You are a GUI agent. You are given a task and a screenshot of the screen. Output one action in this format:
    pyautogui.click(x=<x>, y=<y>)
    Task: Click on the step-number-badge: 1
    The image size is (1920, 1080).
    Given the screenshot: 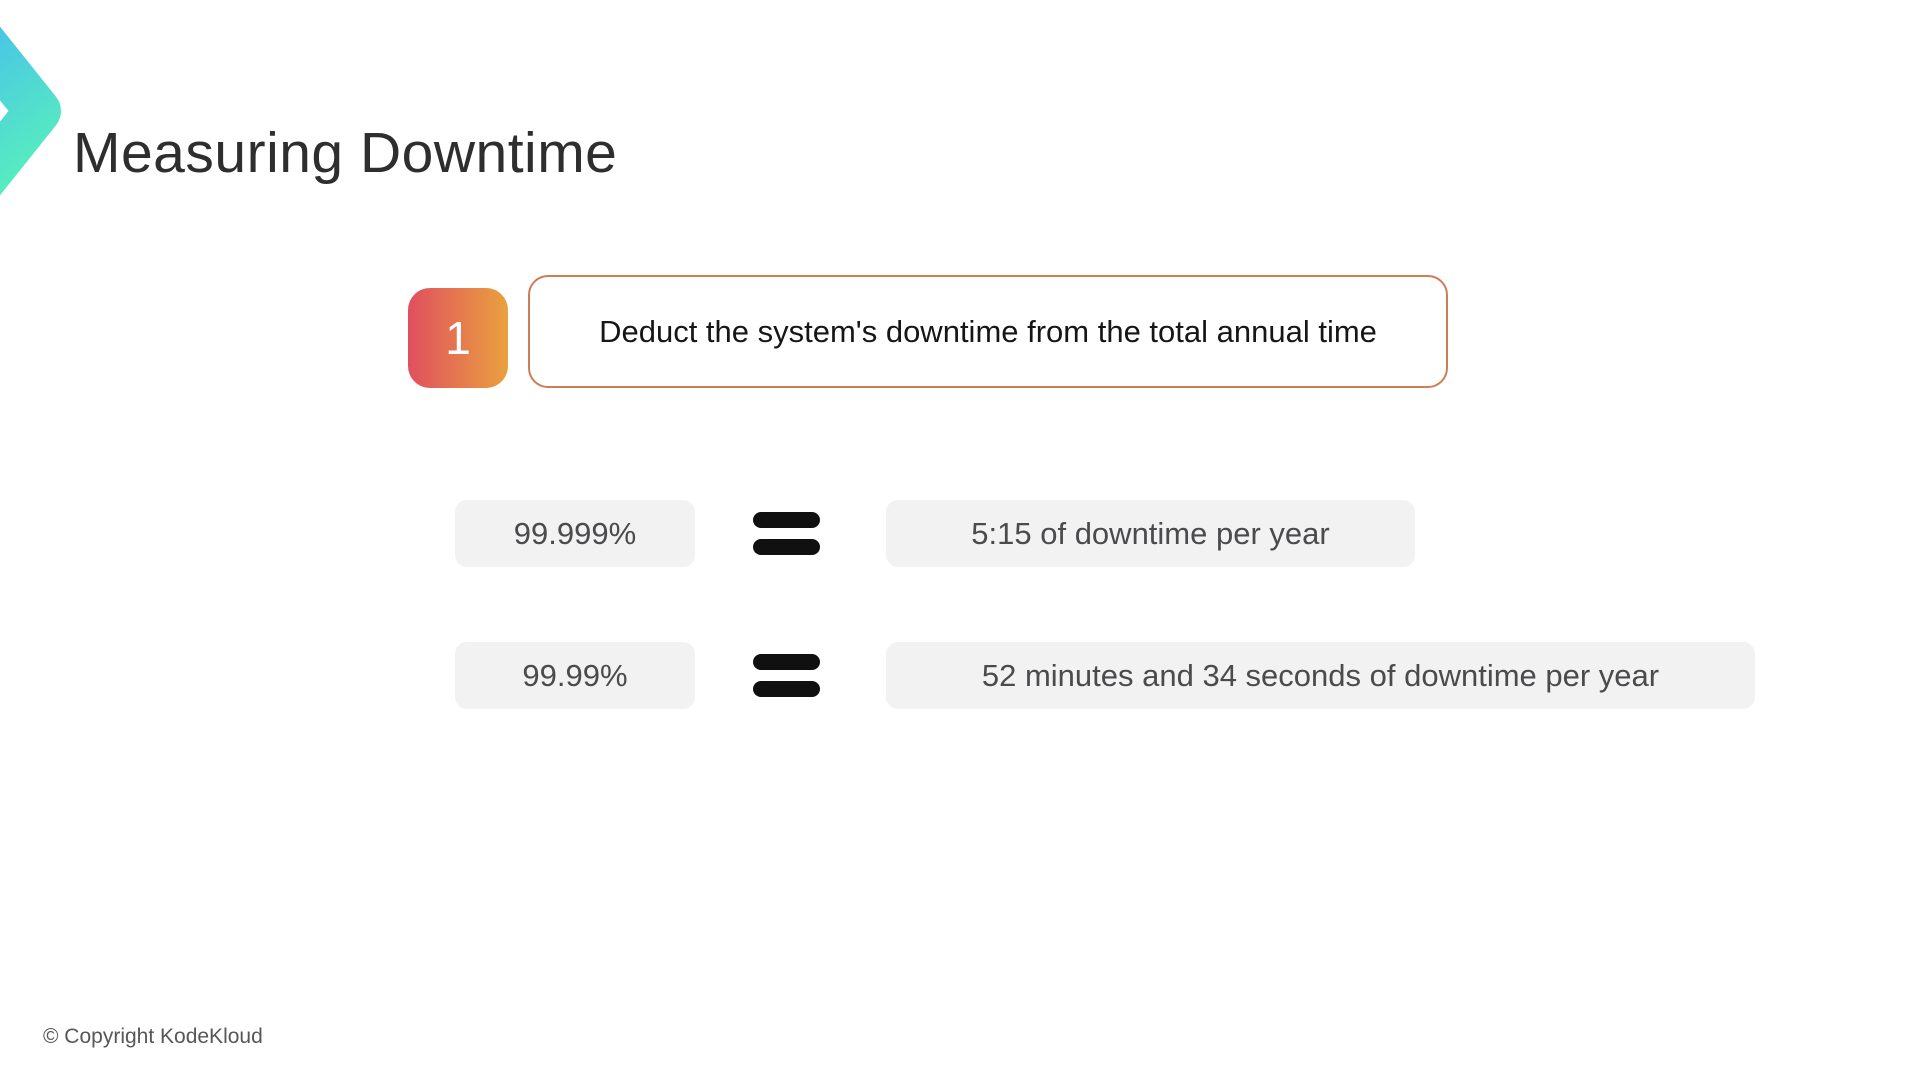 What is the action you would take?
    pyautogui.click(x=458, y=338)
    